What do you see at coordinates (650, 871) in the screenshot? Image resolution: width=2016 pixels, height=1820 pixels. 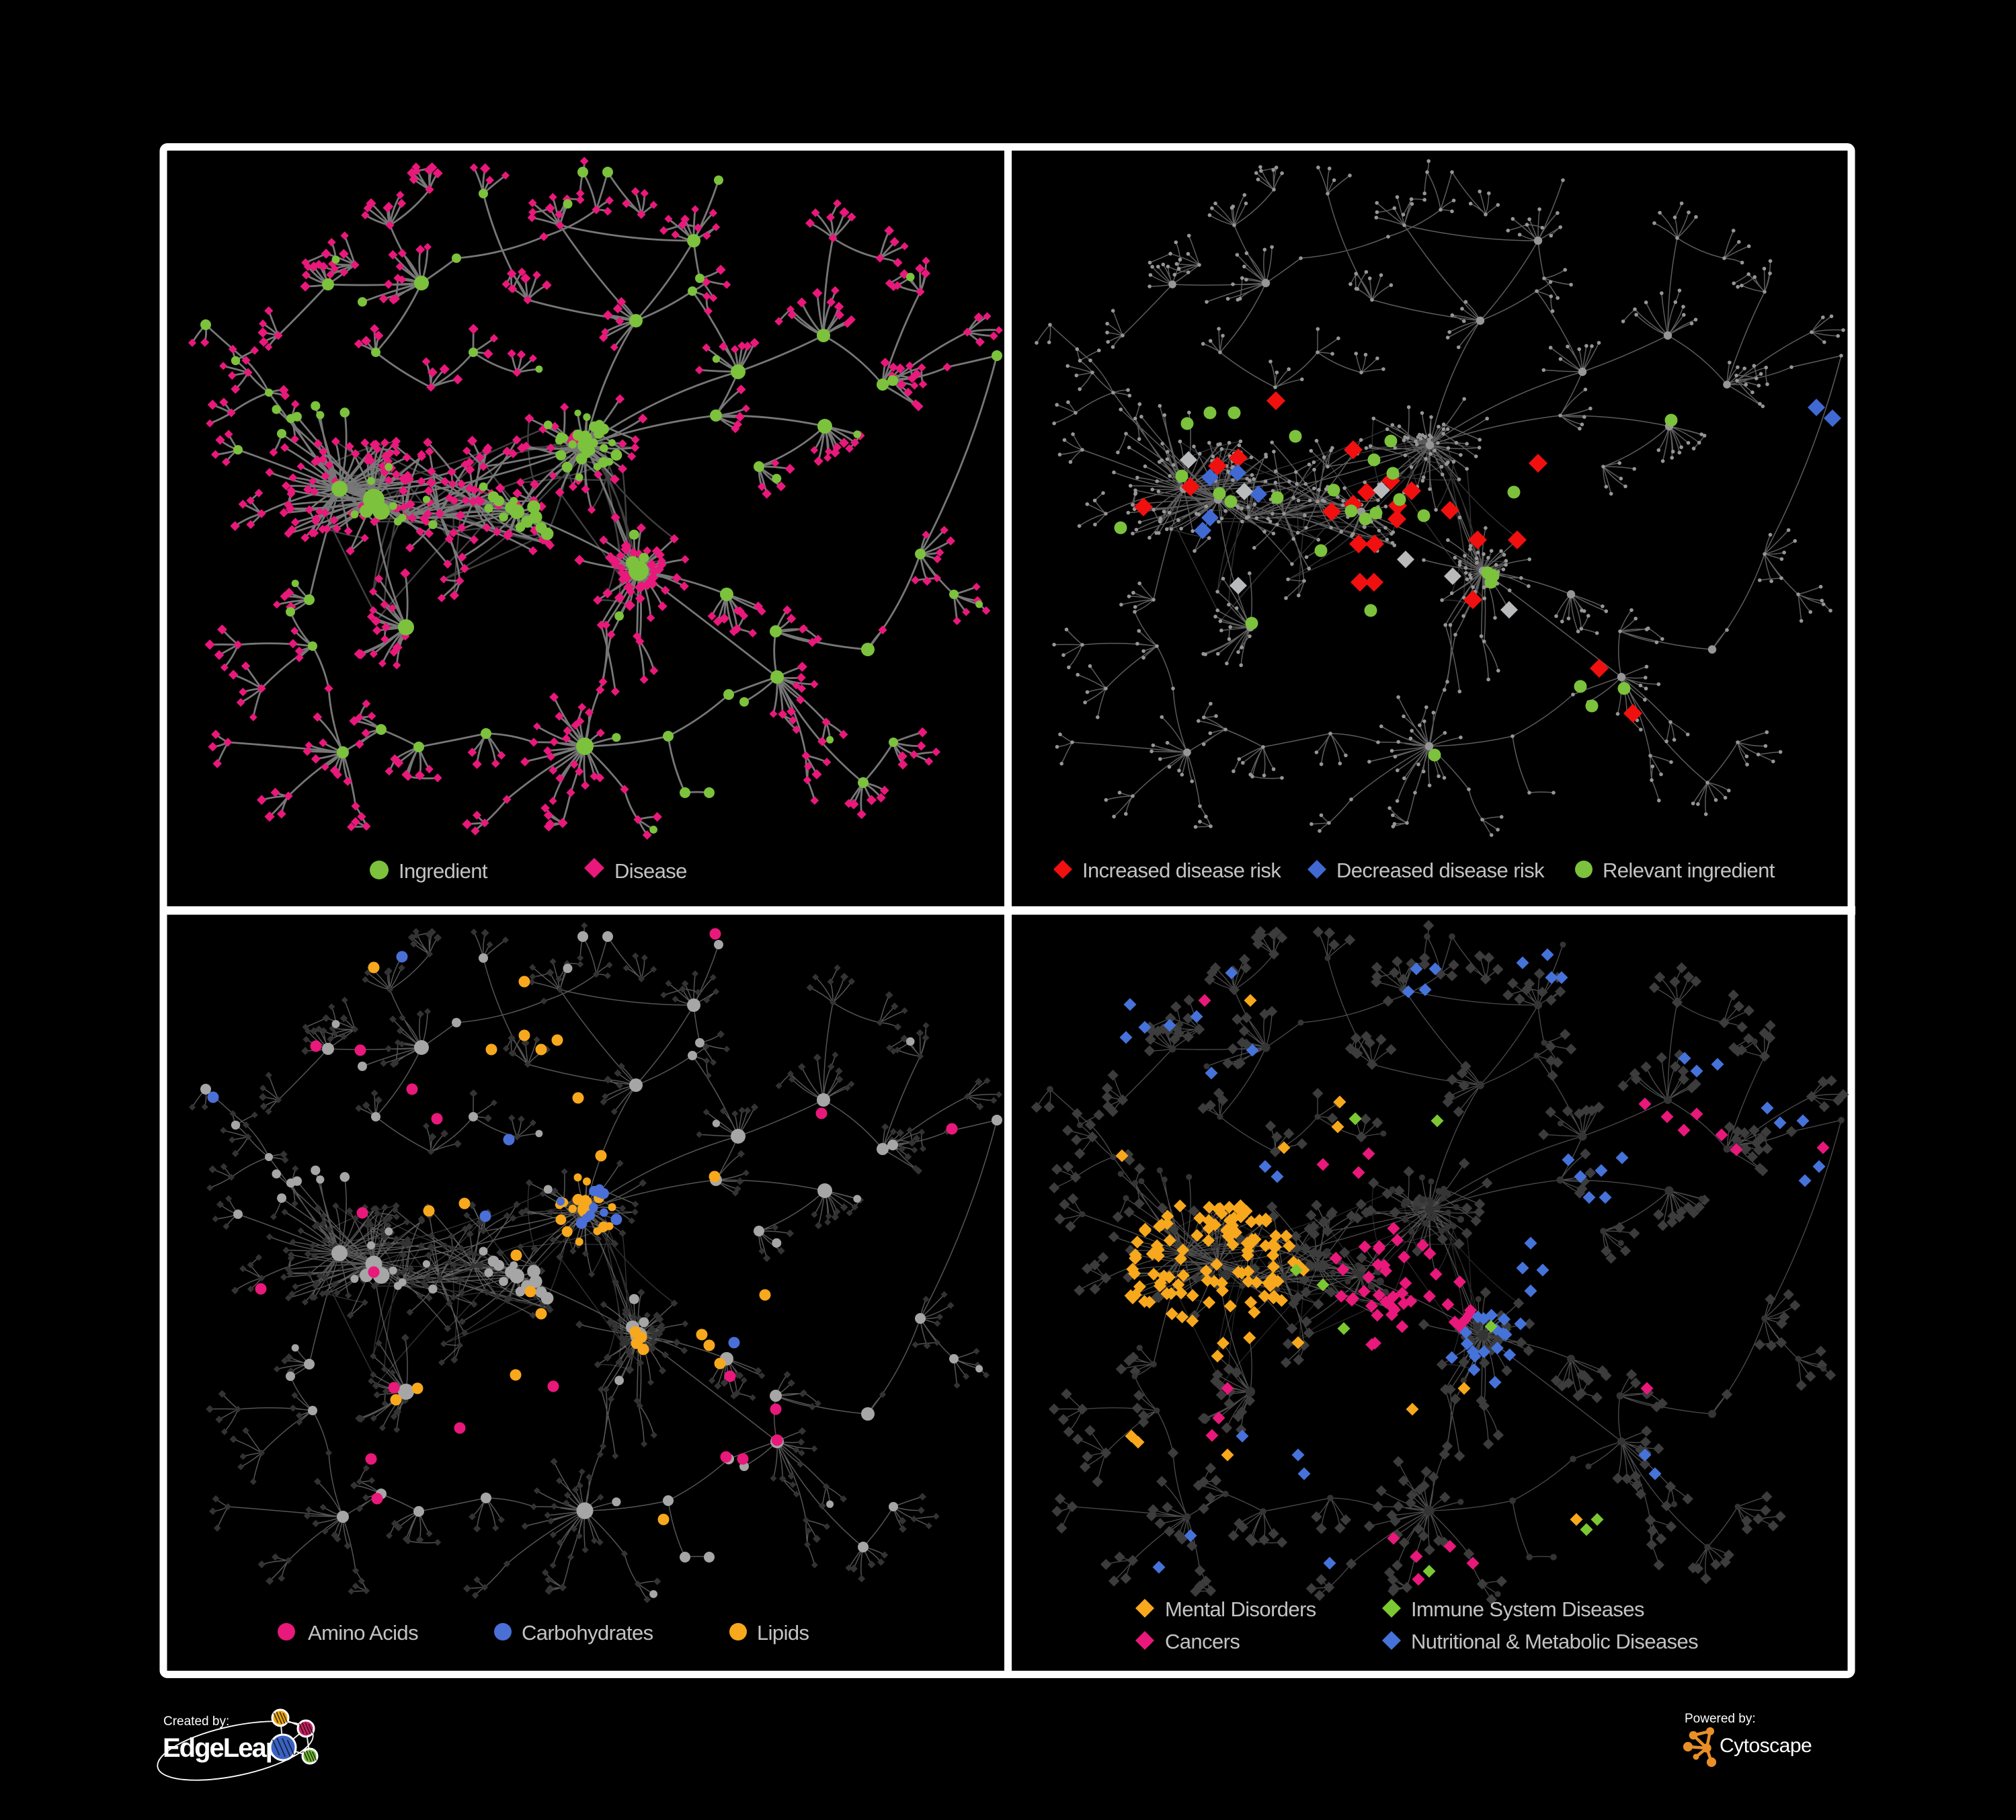 I see `svg-text: Disease` at bounding box center [650, 871].